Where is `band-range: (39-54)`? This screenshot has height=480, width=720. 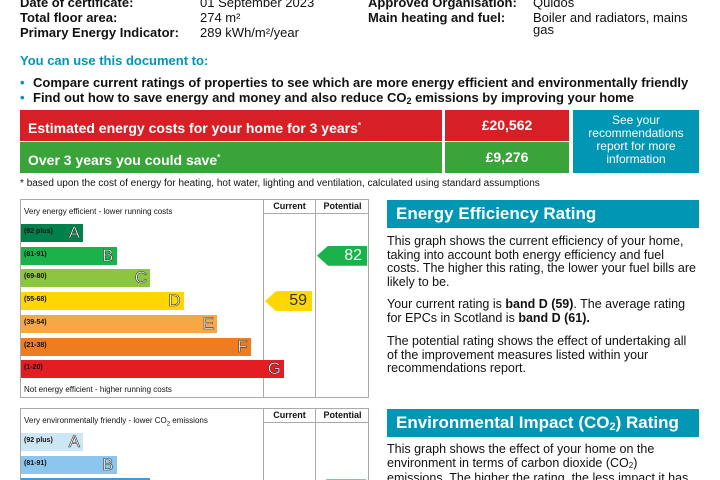
band-range: (39-54) is located at coordinates (35, 322).